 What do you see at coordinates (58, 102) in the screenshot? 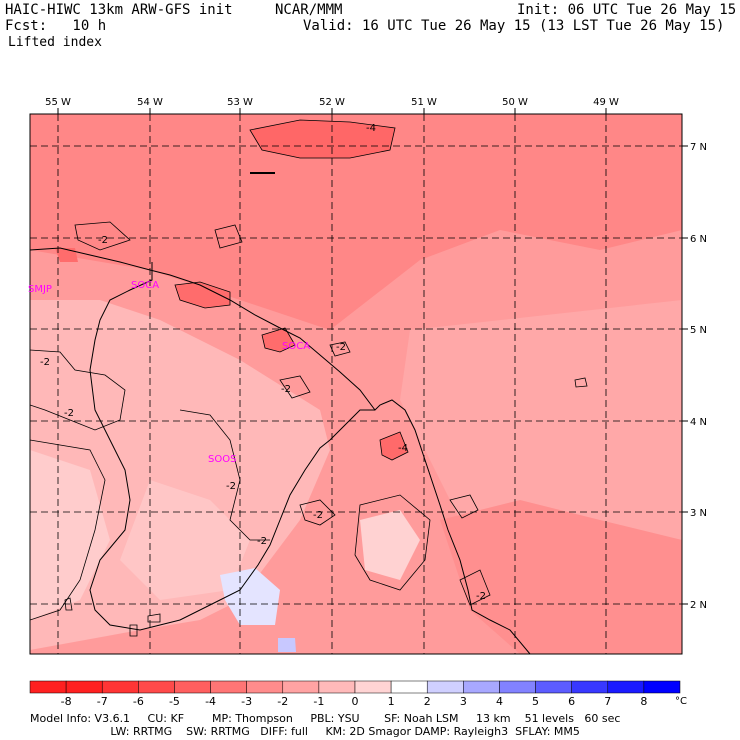
I see `lon-label: 55 W` at bounding box center [58, 102].